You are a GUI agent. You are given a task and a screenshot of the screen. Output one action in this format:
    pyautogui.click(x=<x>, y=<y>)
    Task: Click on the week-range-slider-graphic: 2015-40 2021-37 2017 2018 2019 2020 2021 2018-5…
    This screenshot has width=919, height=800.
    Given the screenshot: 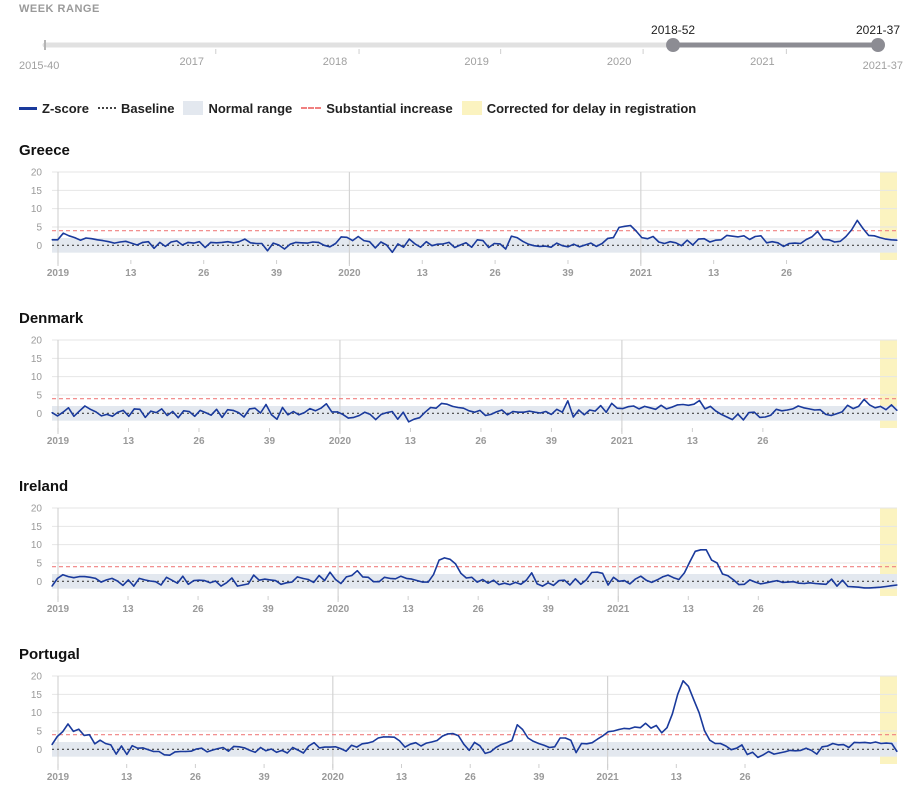 What is the action you would take?
    pyautogui.click(x=459, y=48)
    